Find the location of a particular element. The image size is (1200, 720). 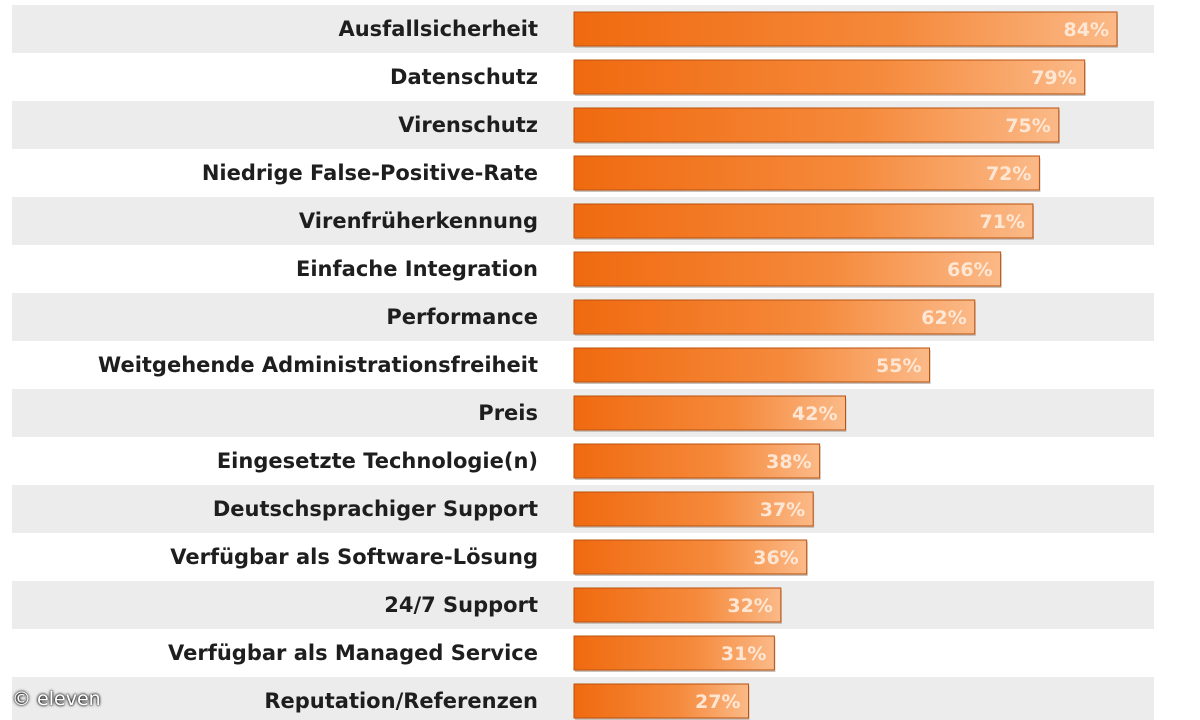

category-label: Verfügbar als Managed Service is located at coordinates (353, 653).